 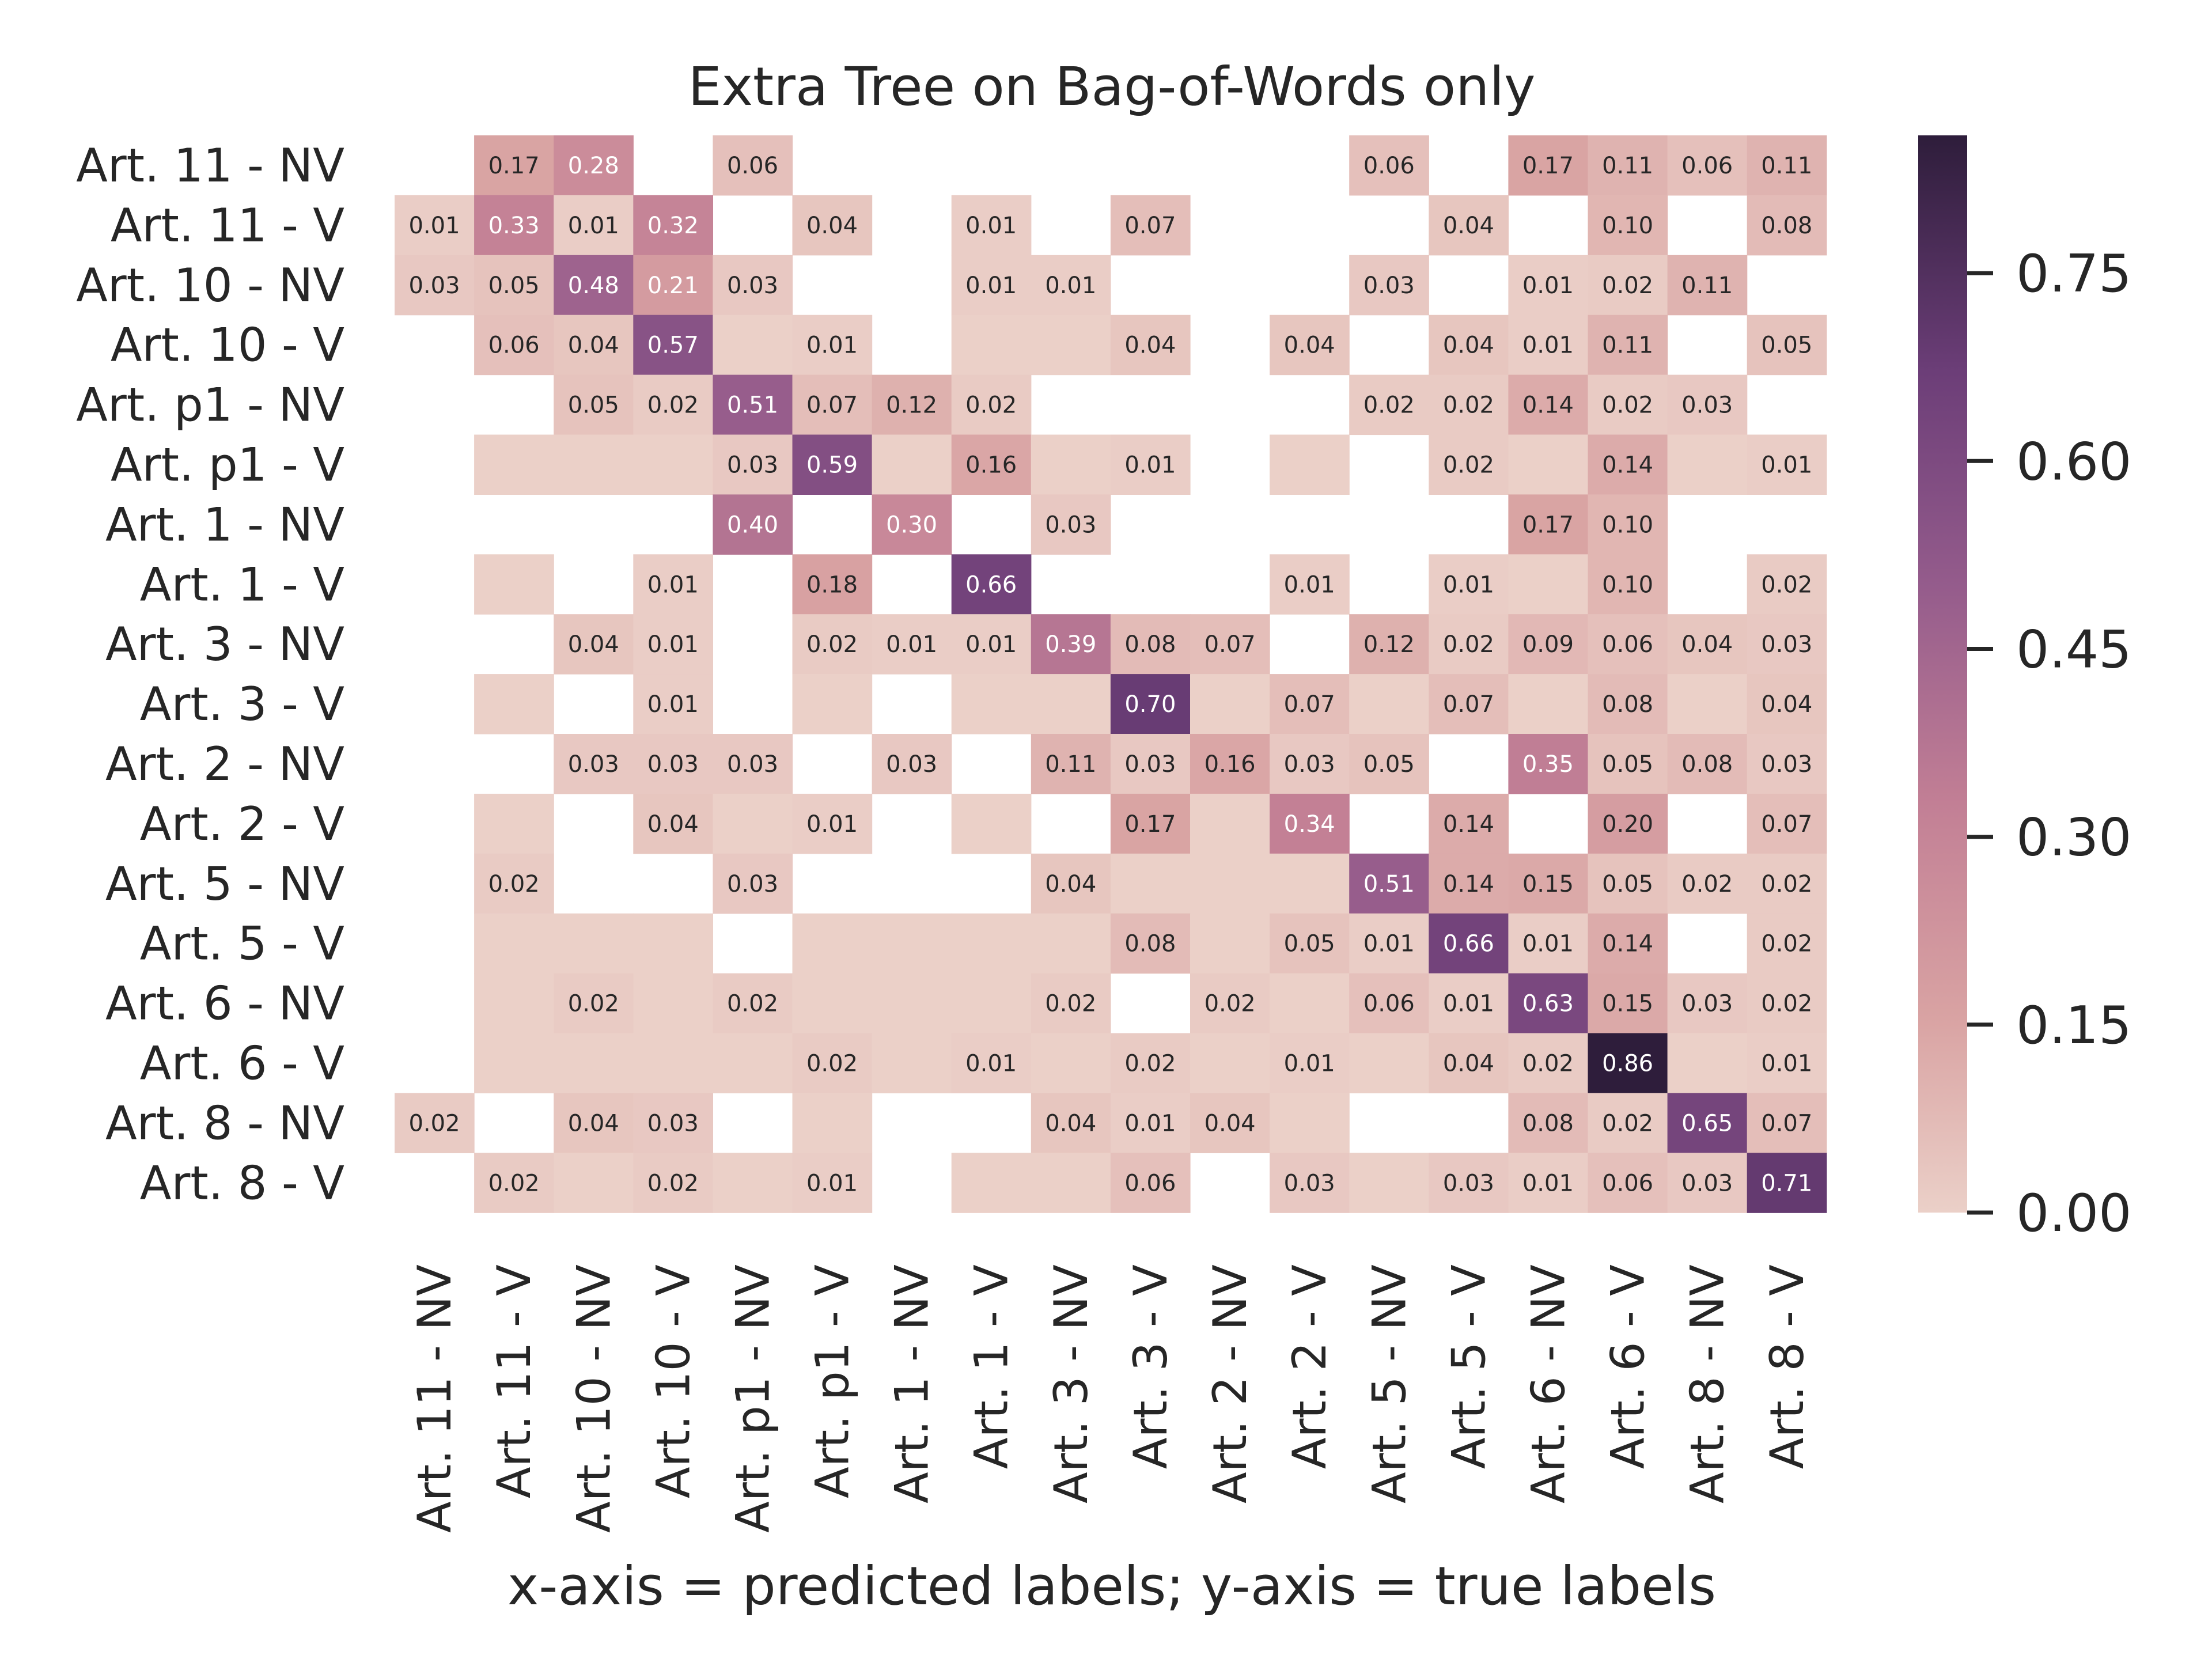 I want to click on cell-value-label: 0.65, so click(x=1707, y=1123).